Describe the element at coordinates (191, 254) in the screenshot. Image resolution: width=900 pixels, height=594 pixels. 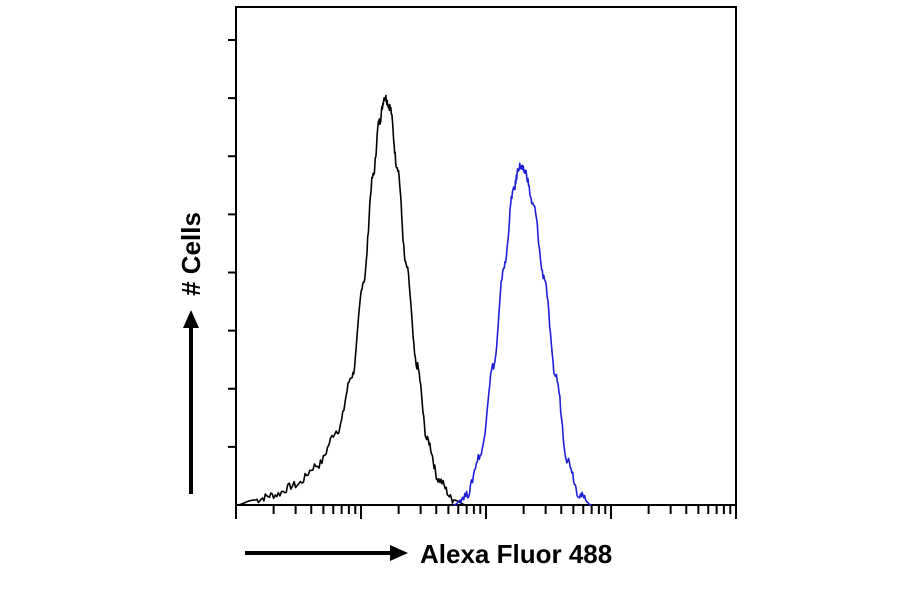
I see `y-axis-label: # Cells` at that location.